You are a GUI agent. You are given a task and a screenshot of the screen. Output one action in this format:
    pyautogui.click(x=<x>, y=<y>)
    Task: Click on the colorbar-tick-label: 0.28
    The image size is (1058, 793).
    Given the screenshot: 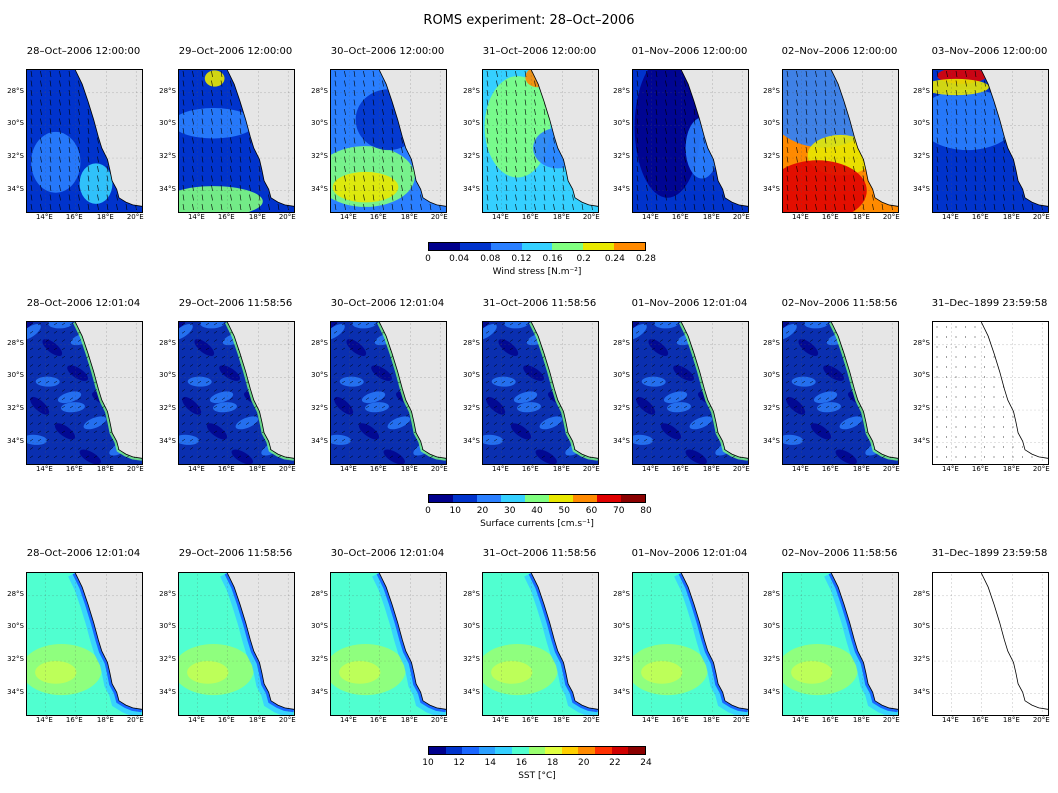 What is the action you would take?
    pyautogui.click(x=646, y=259)
    